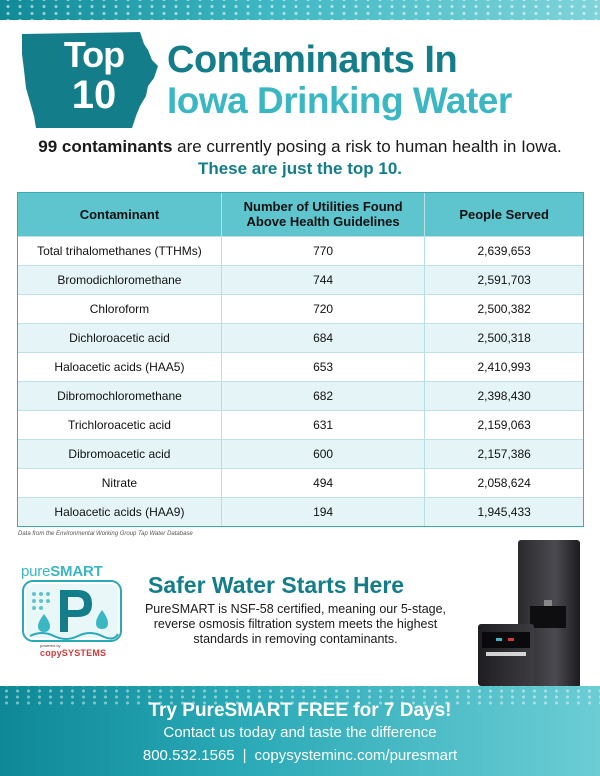 This screenshot has width=600, height=776. I want to click on people-served-cell: 2,500,382, so click(503, 308).